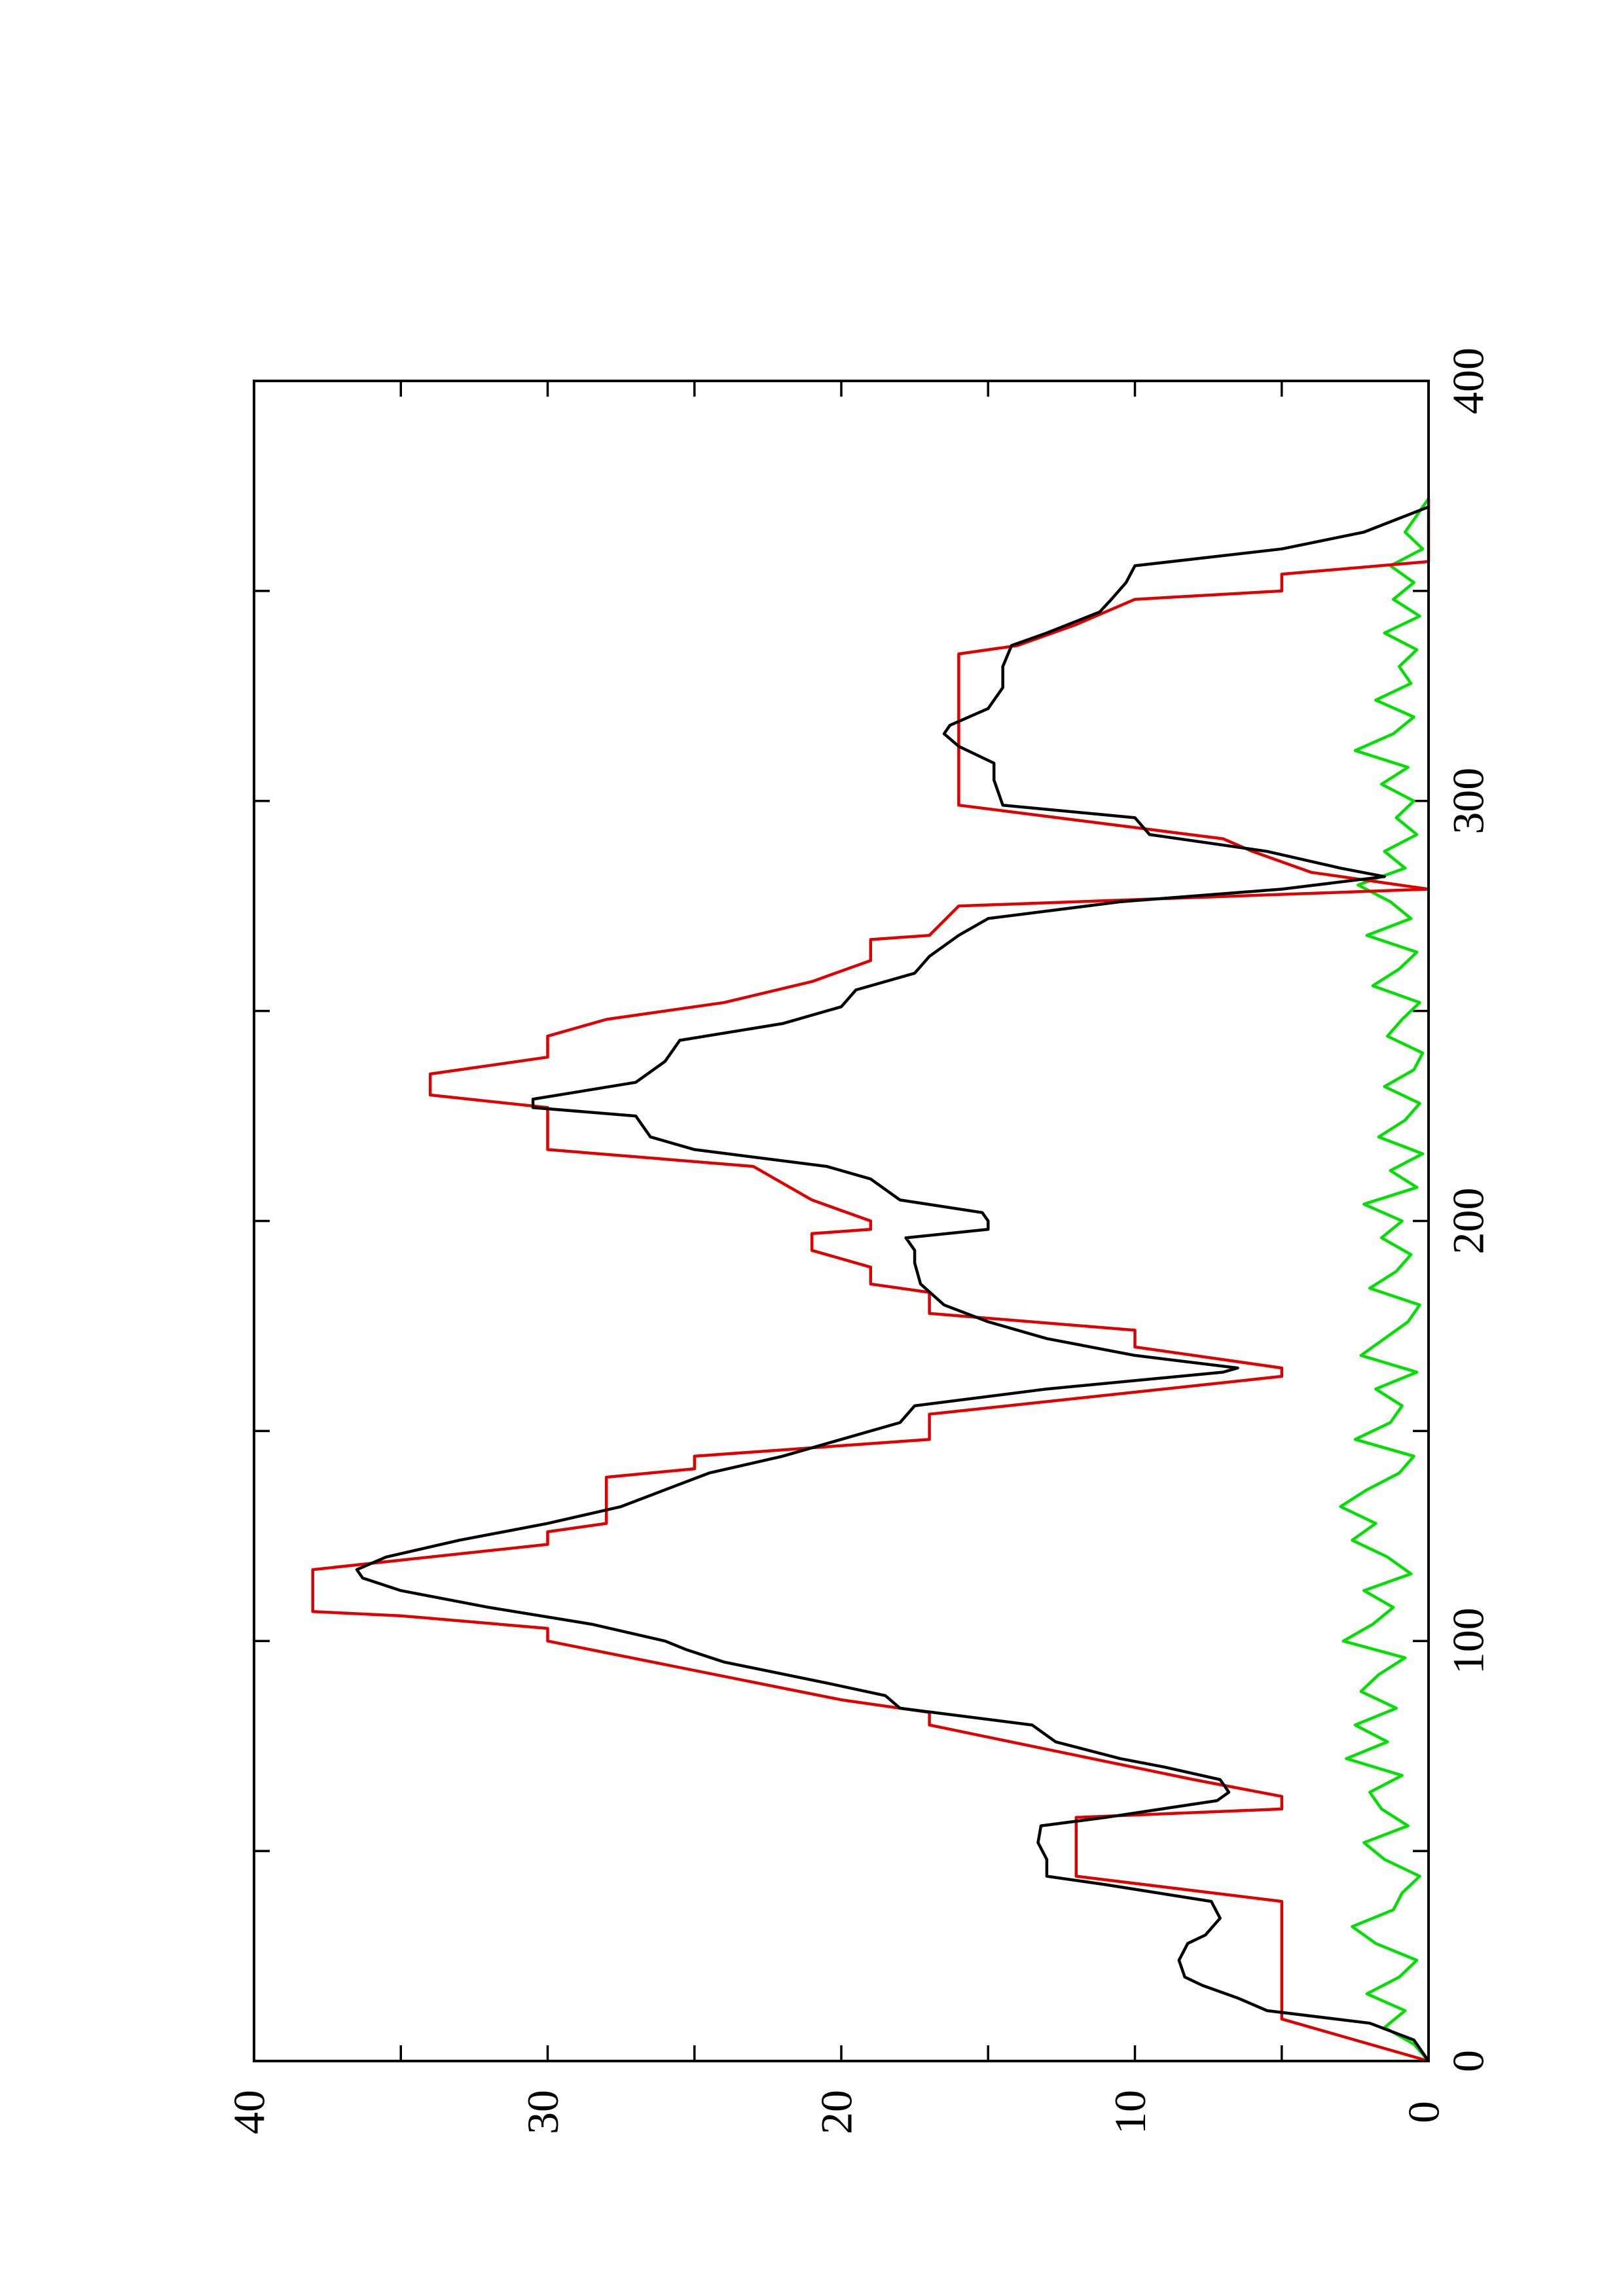 This screenshot has height=2296, width=1623. I want to click on y-tick-label: 40, so click(249, 2112).